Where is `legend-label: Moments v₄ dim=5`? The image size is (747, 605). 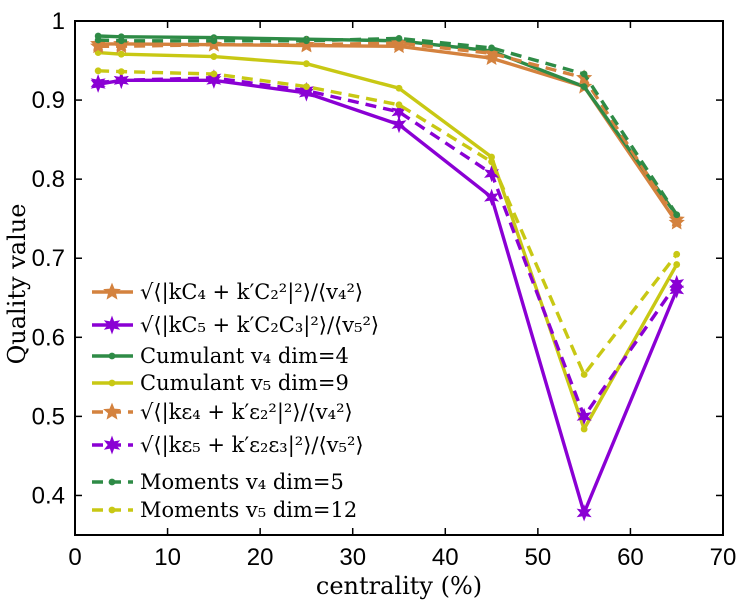 legend-label: Moments v₄ dim=5 is located at coordinates (242, 482).